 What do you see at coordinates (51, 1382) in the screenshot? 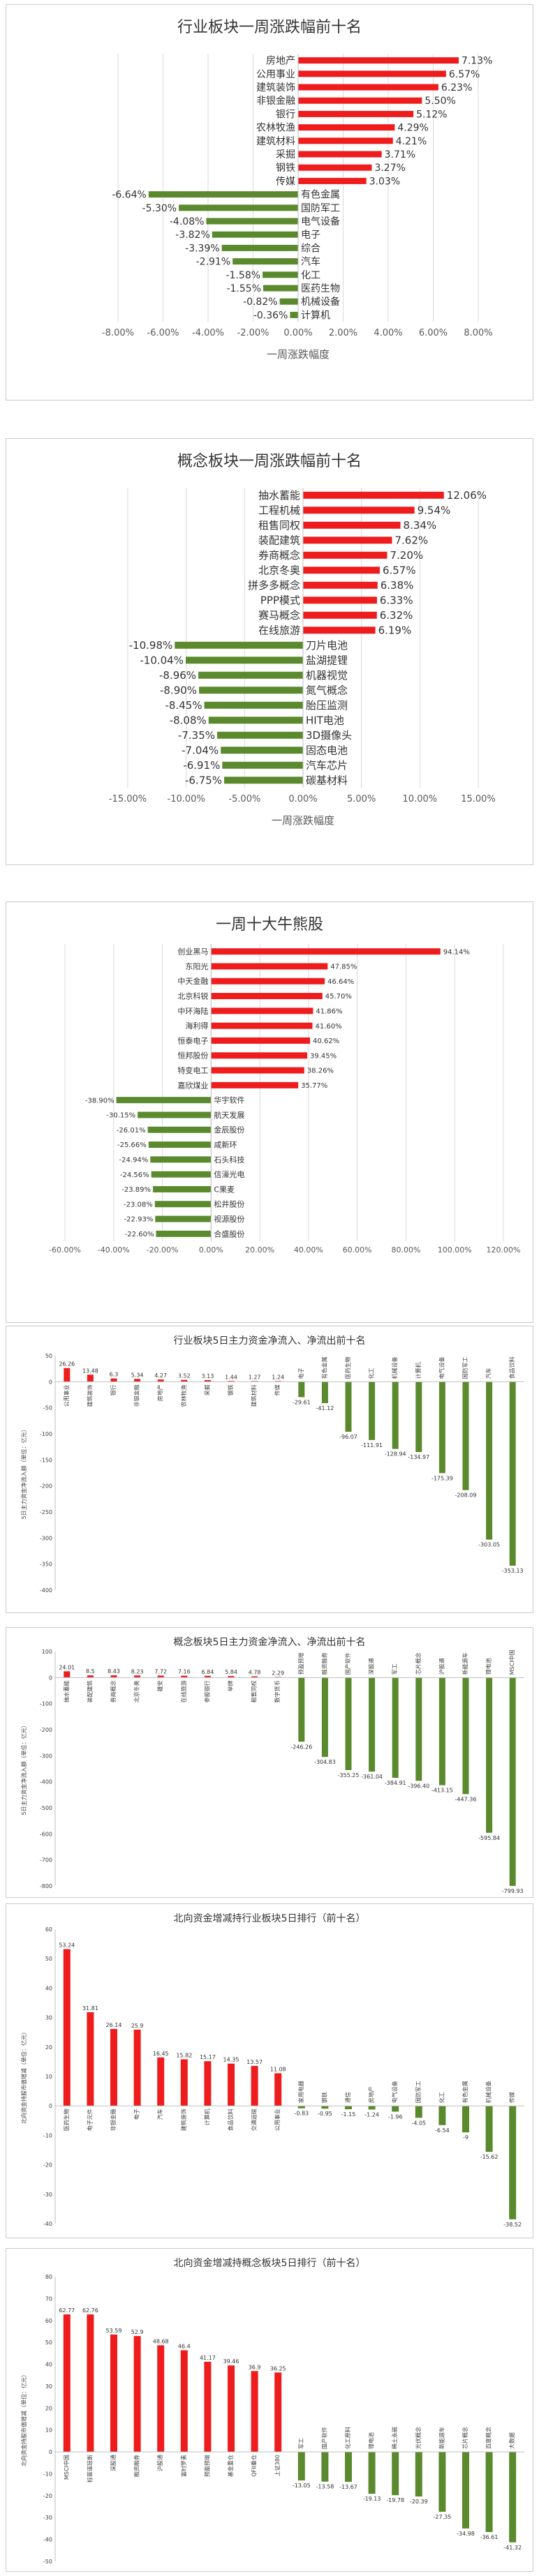
I see `y-tick-label: 0` at bounding box center [51, 1382].